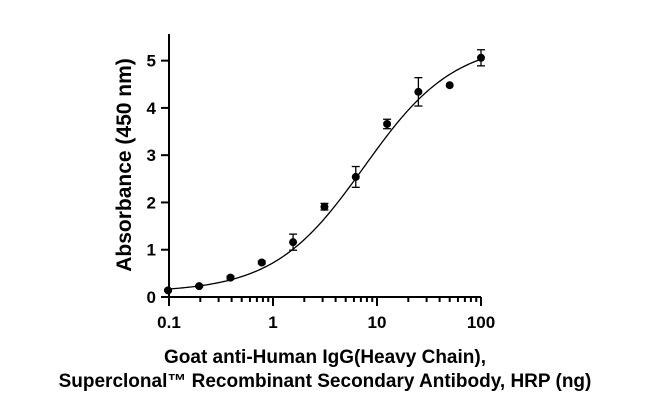  What do you see at coordinates (151, 297) in the screenshot?
I see `y-tick-label: 0` at bounding box center [151, 297].